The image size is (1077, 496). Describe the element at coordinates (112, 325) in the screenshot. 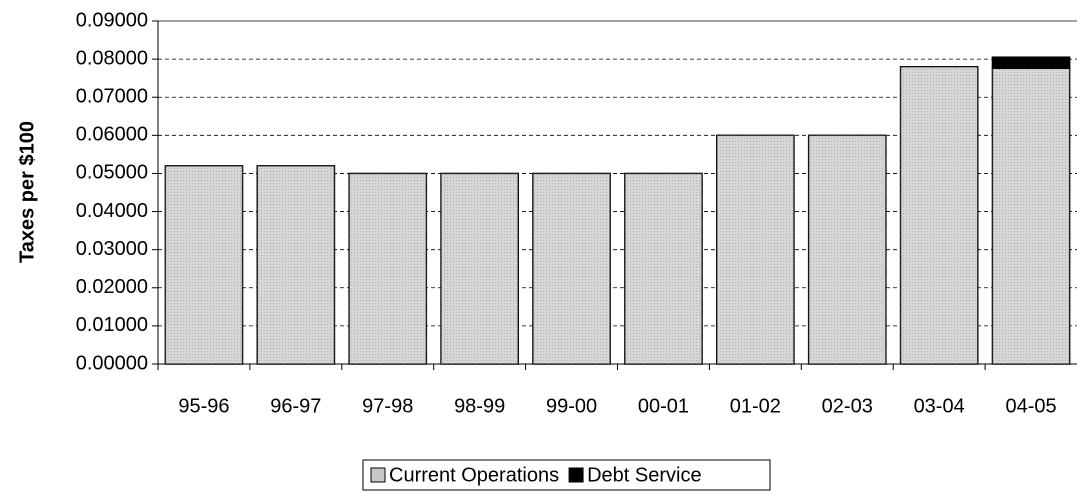

I see `y-tick-label: 0.01000` at that location.